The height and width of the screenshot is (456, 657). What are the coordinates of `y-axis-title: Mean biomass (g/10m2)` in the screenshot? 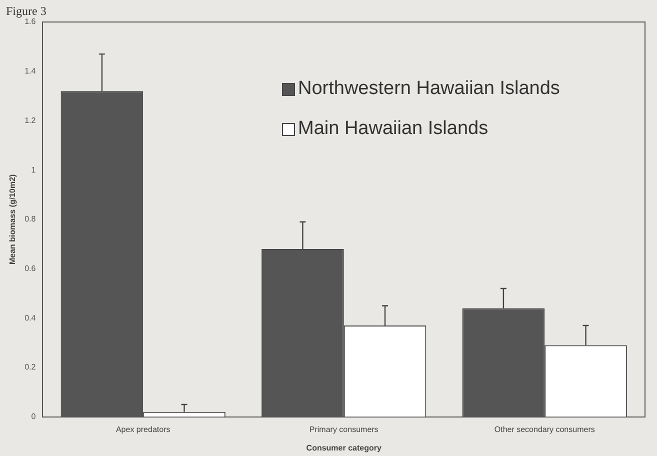 It's located at (13, 219).